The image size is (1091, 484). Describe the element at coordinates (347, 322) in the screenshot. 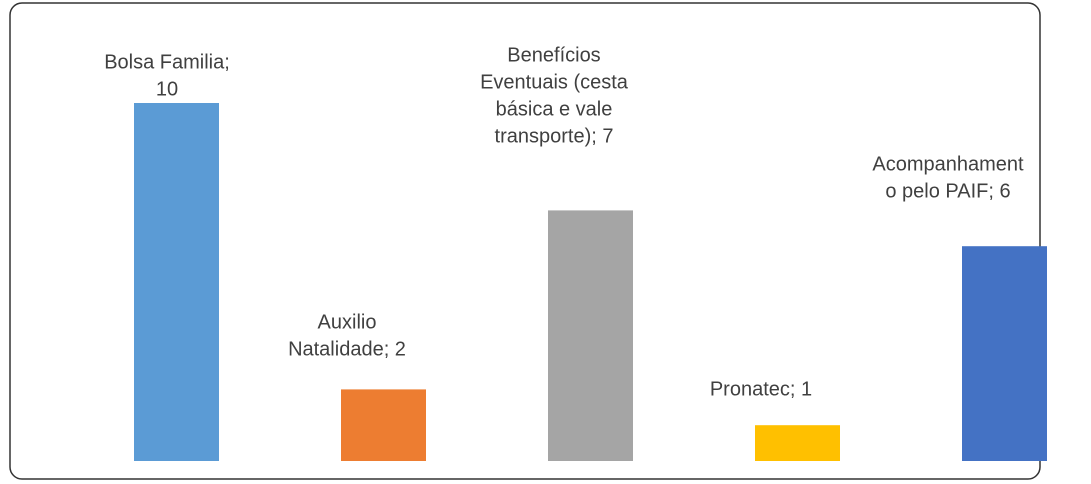

I see `data-label: Auxilio` at that location.